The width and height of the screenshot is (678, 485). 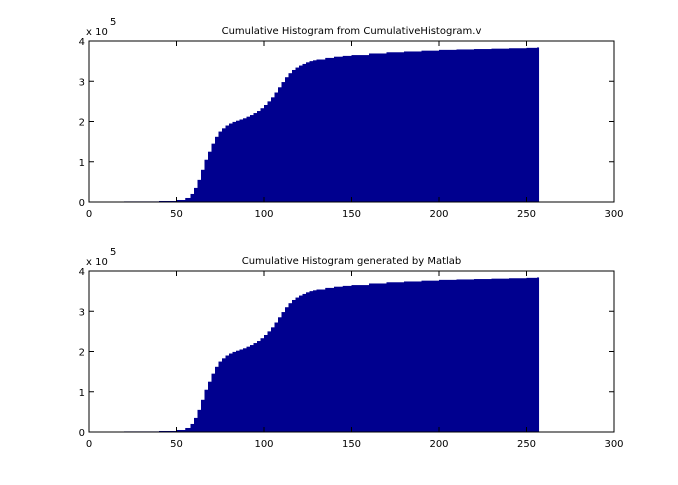 I want to click on y-exponent-label: x 10, so click(x=97, y=262).